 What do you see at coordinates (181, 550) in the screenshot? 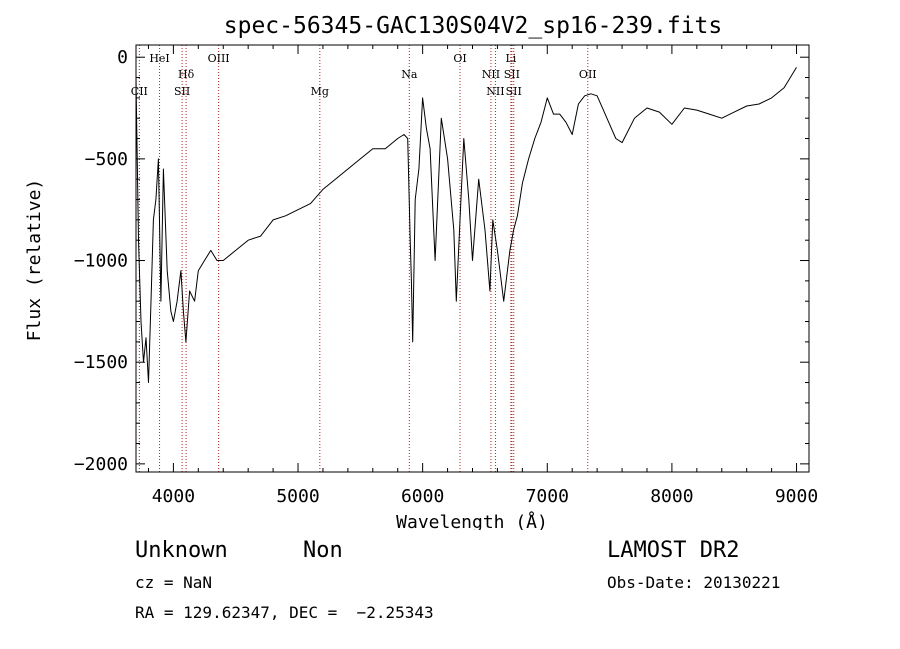
I see `object-class: Unknown` at bounding box center [181, 550].